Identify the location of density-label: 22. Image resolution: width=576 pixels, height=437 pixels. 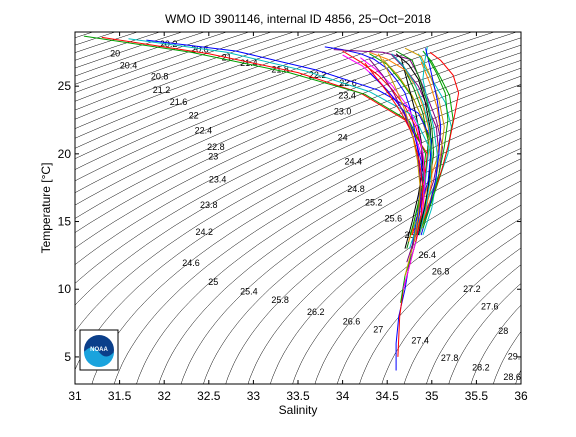
(194, 116).